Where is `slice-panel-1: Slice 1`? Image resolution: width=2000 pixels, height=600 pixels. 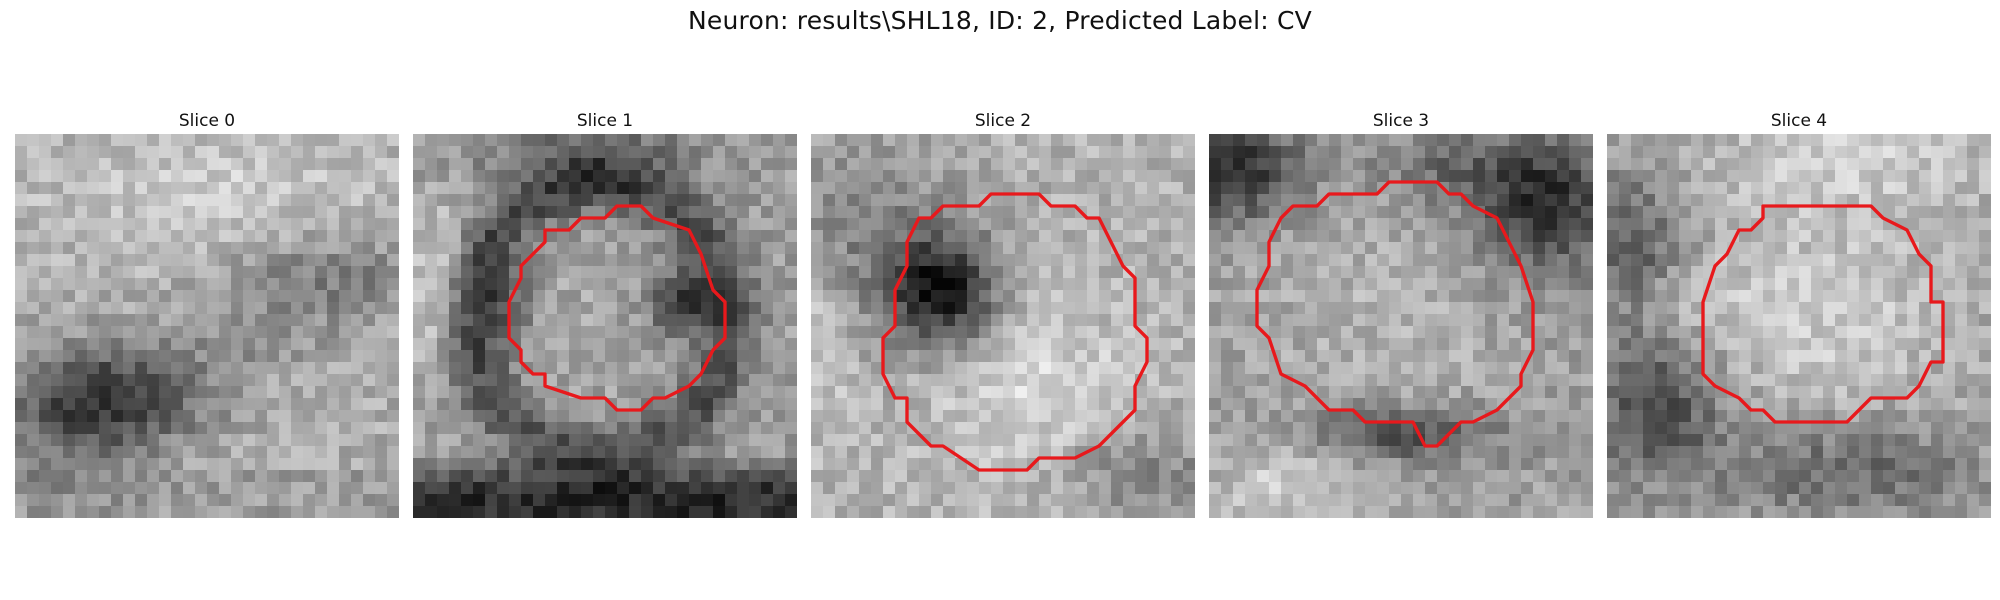 slice-panel-1: Slice 1 is located at coordinates (605, 313).